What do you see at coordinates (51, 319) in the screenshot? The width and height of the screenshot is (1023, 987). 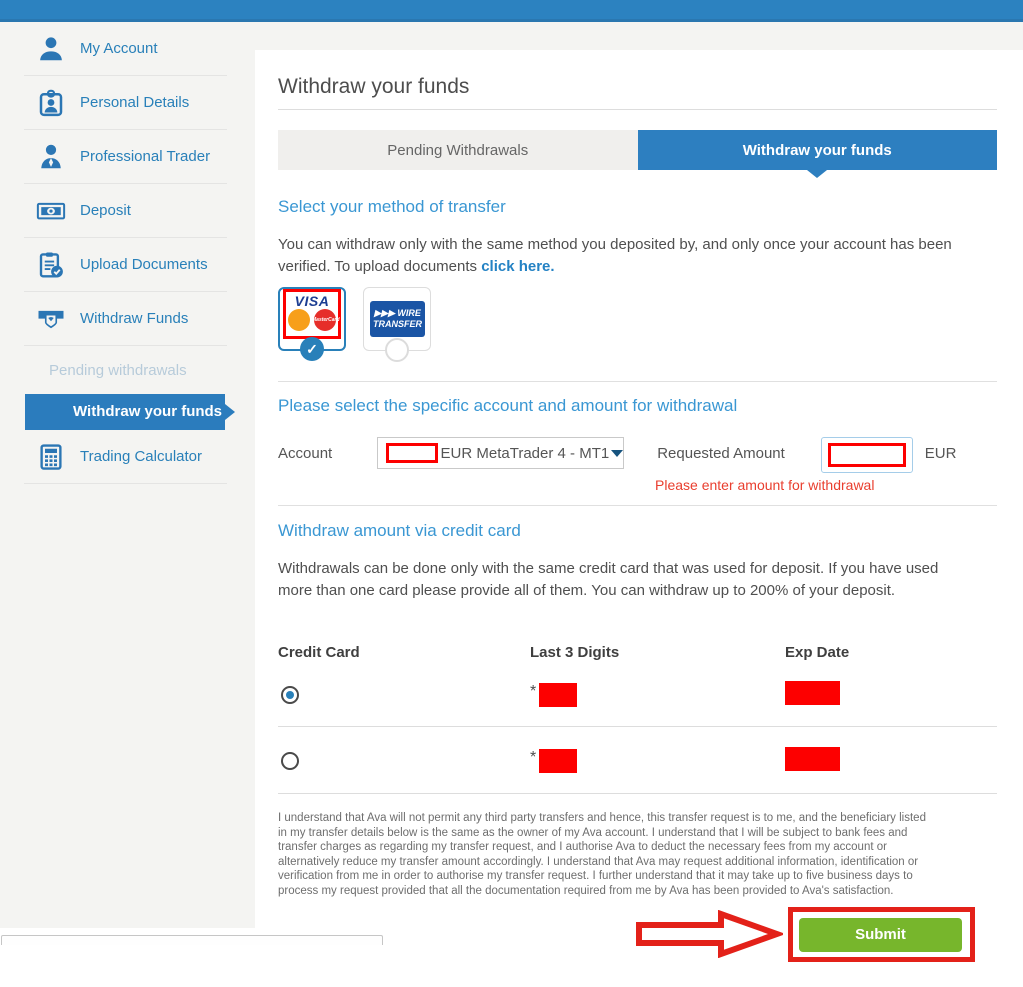 I see `withdraw-hand-icon` at bounding box center [51, 319].